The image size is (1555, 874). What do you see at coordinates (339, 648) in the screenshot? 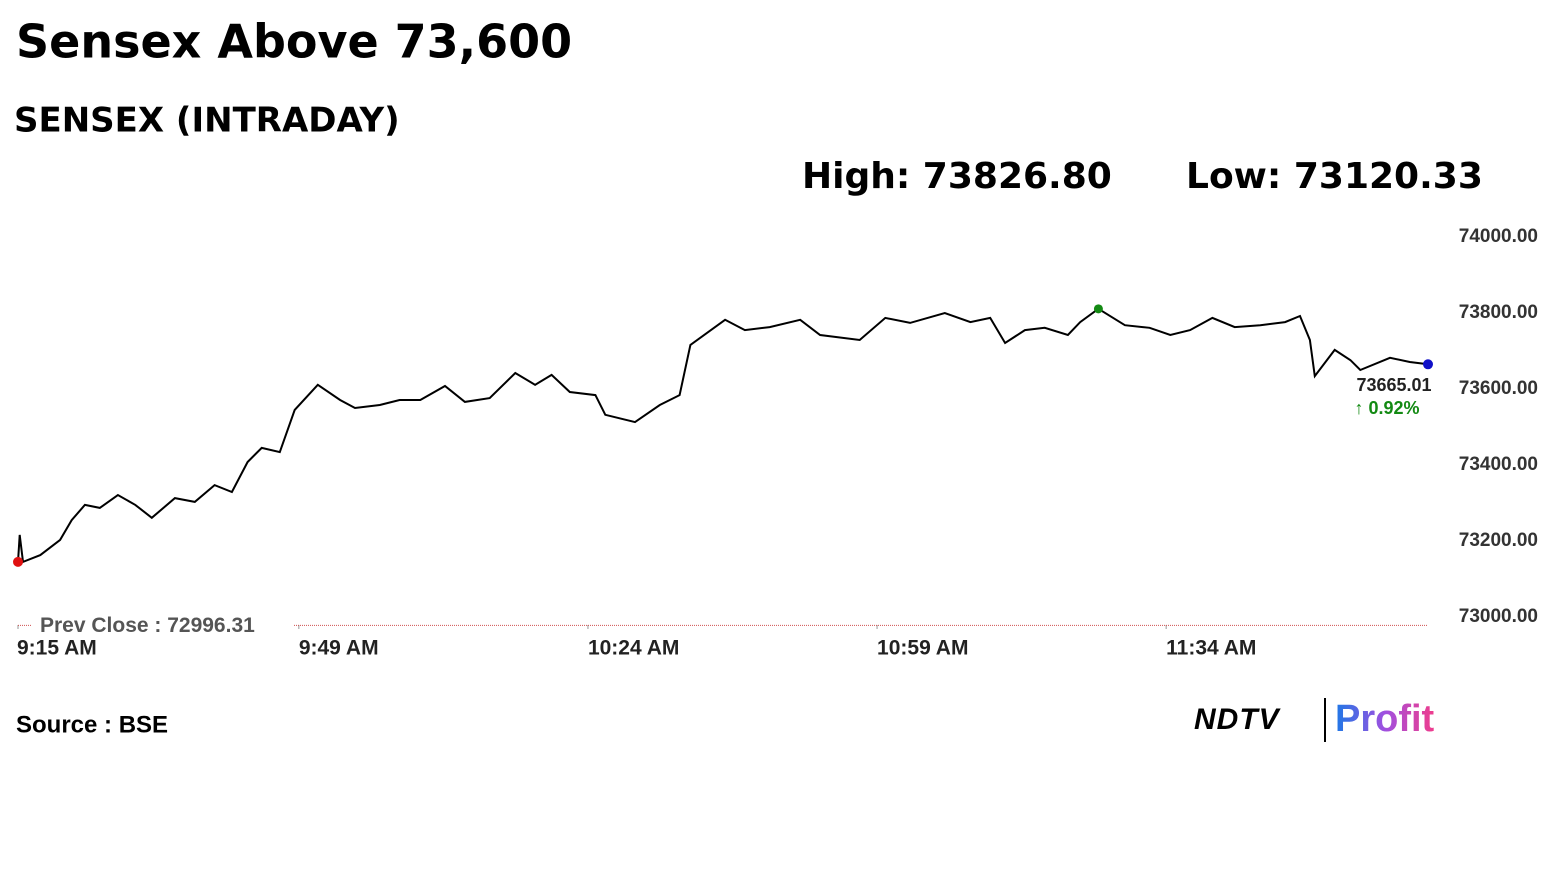
I see `x-tick-label: 9:49 AM` at bounding box center [339, 648].